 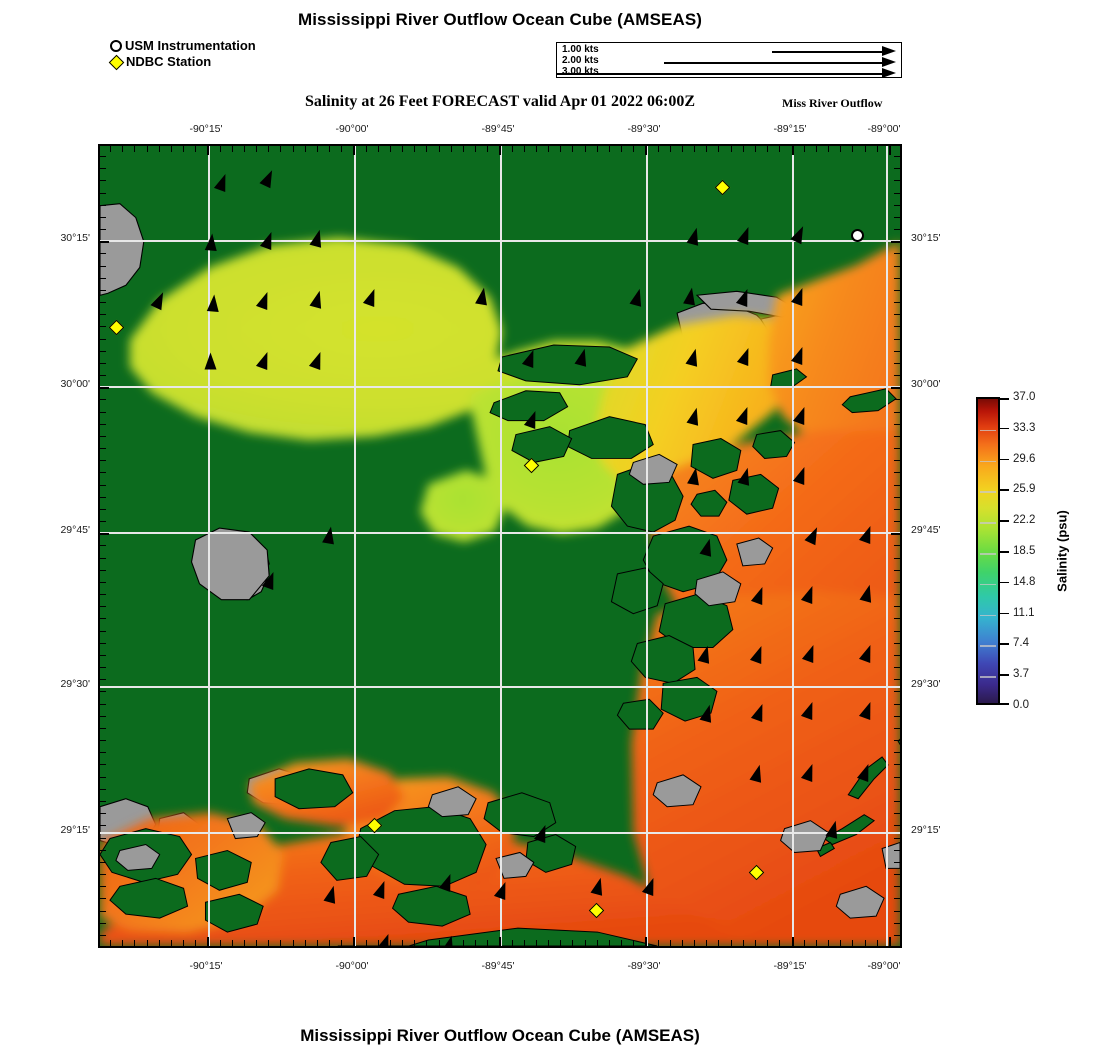 What do you see at coordinates (857, 235) in the screenshot?
I see `usm-instrumentation-marker` at bounding box center [857, 235].